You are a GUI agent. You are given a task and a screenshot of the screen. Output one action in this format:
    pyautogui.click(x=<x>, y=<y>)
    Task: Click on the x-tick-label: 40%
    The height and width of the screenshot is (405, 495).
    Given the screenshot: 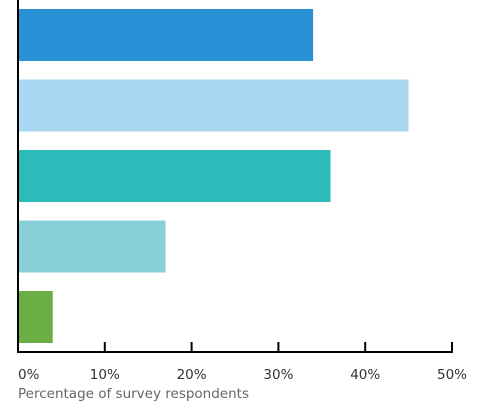 What is the action you would take?
    pyautogui.click(x=365, y=375)
    